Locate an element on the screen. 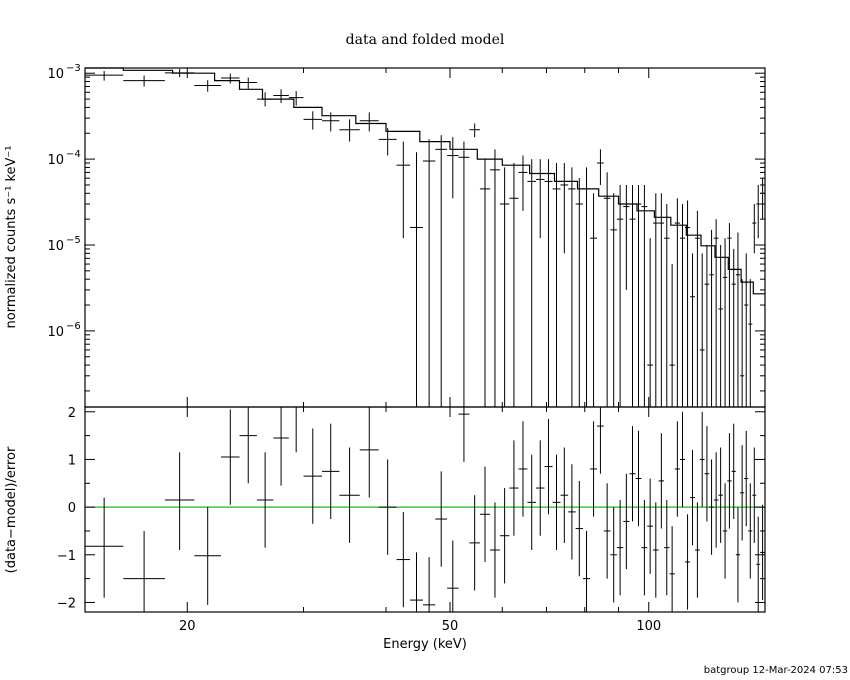 The width and height of the screenshot is (850, 680). top-y-tick-exponent: −4 is located at coordinates (73, 154).